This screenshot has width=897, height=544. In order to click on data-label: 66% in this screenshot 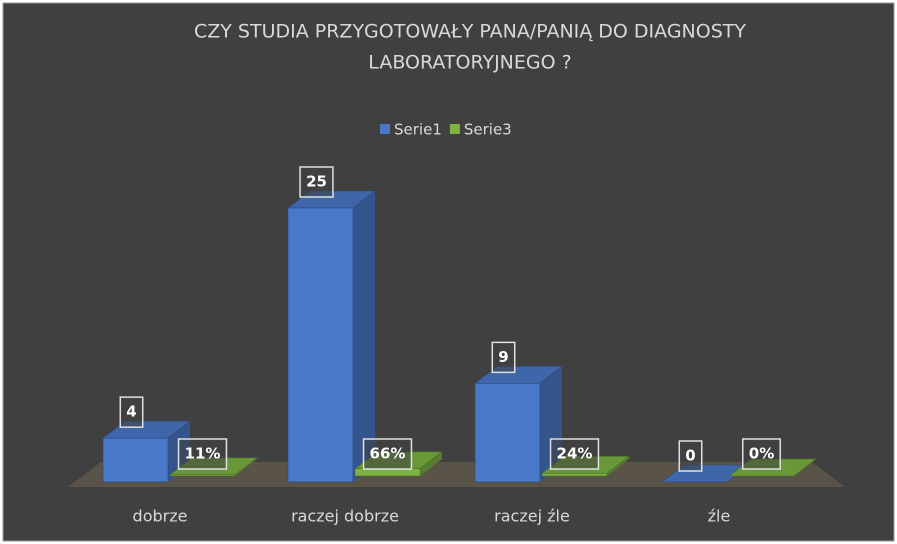, I will do `click(388, 454)`.